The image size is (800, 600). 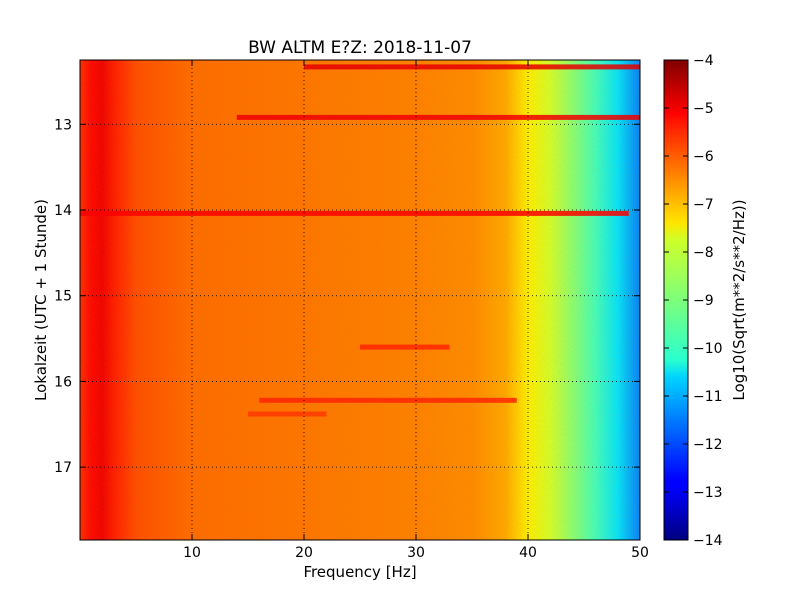 I want to click on colorbar-tick-label: −11, so click(x=708, y=397).